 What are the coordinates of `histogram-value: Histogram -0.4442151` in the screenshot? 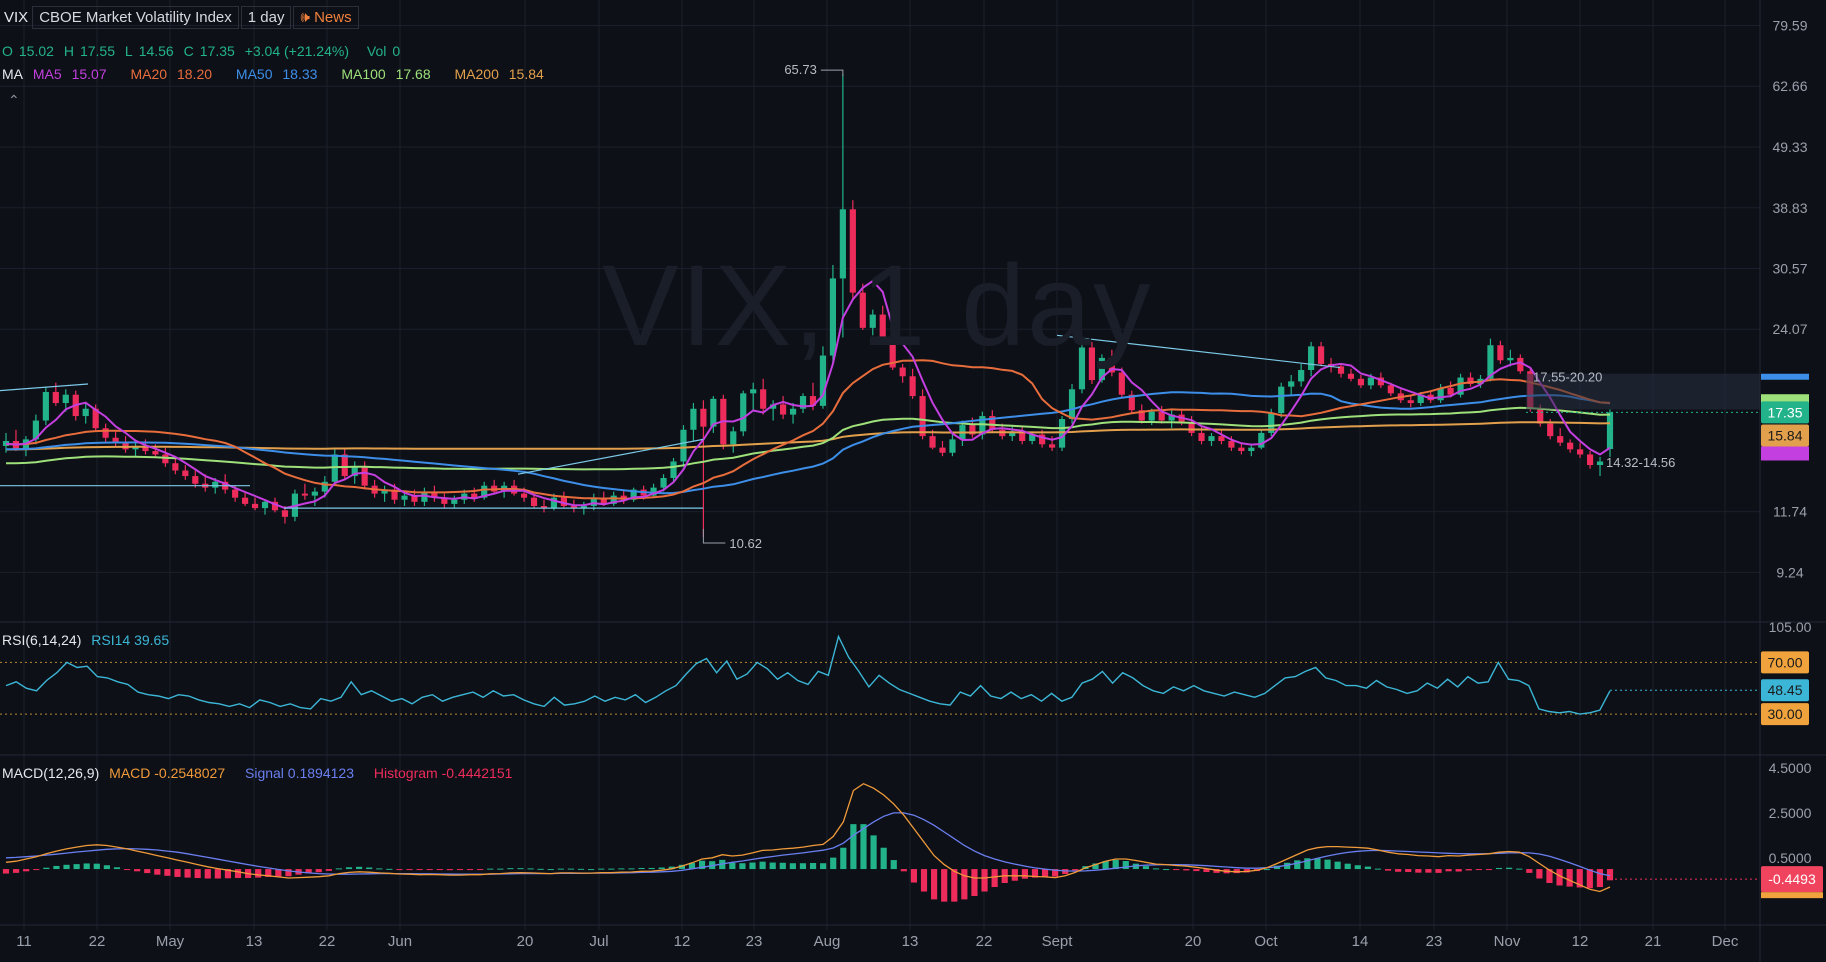 It's located at (443, 773).